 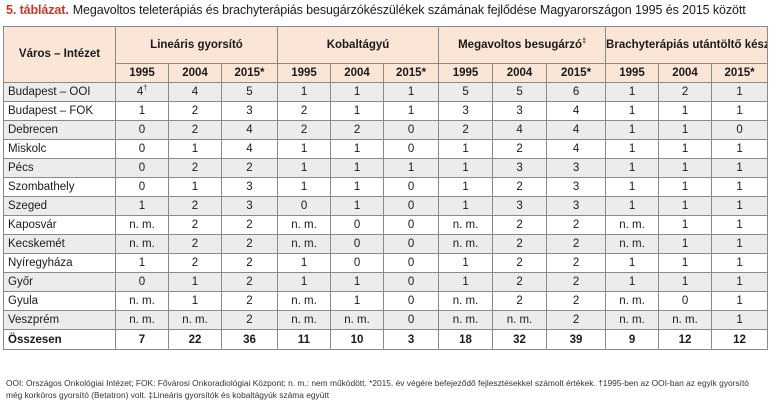 I want to click on city-cell: Budapest – FOK, so click(x=59, y=111).